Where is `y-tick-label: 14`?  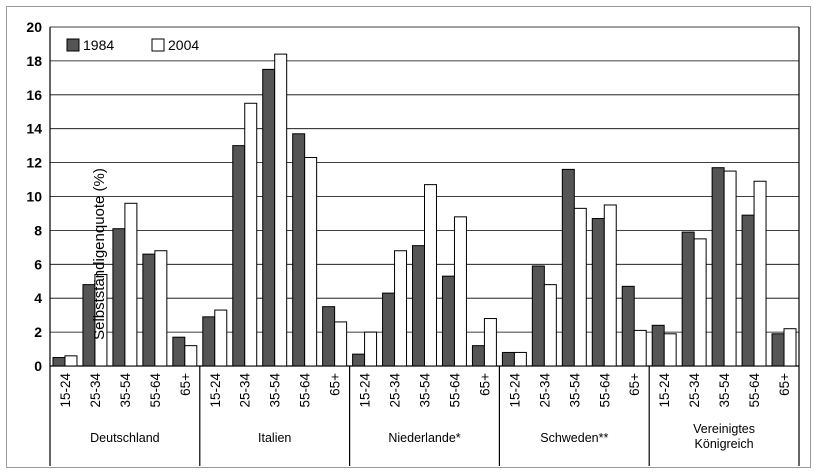
y-tick-label: 14 is located at coordinates (34, 129).